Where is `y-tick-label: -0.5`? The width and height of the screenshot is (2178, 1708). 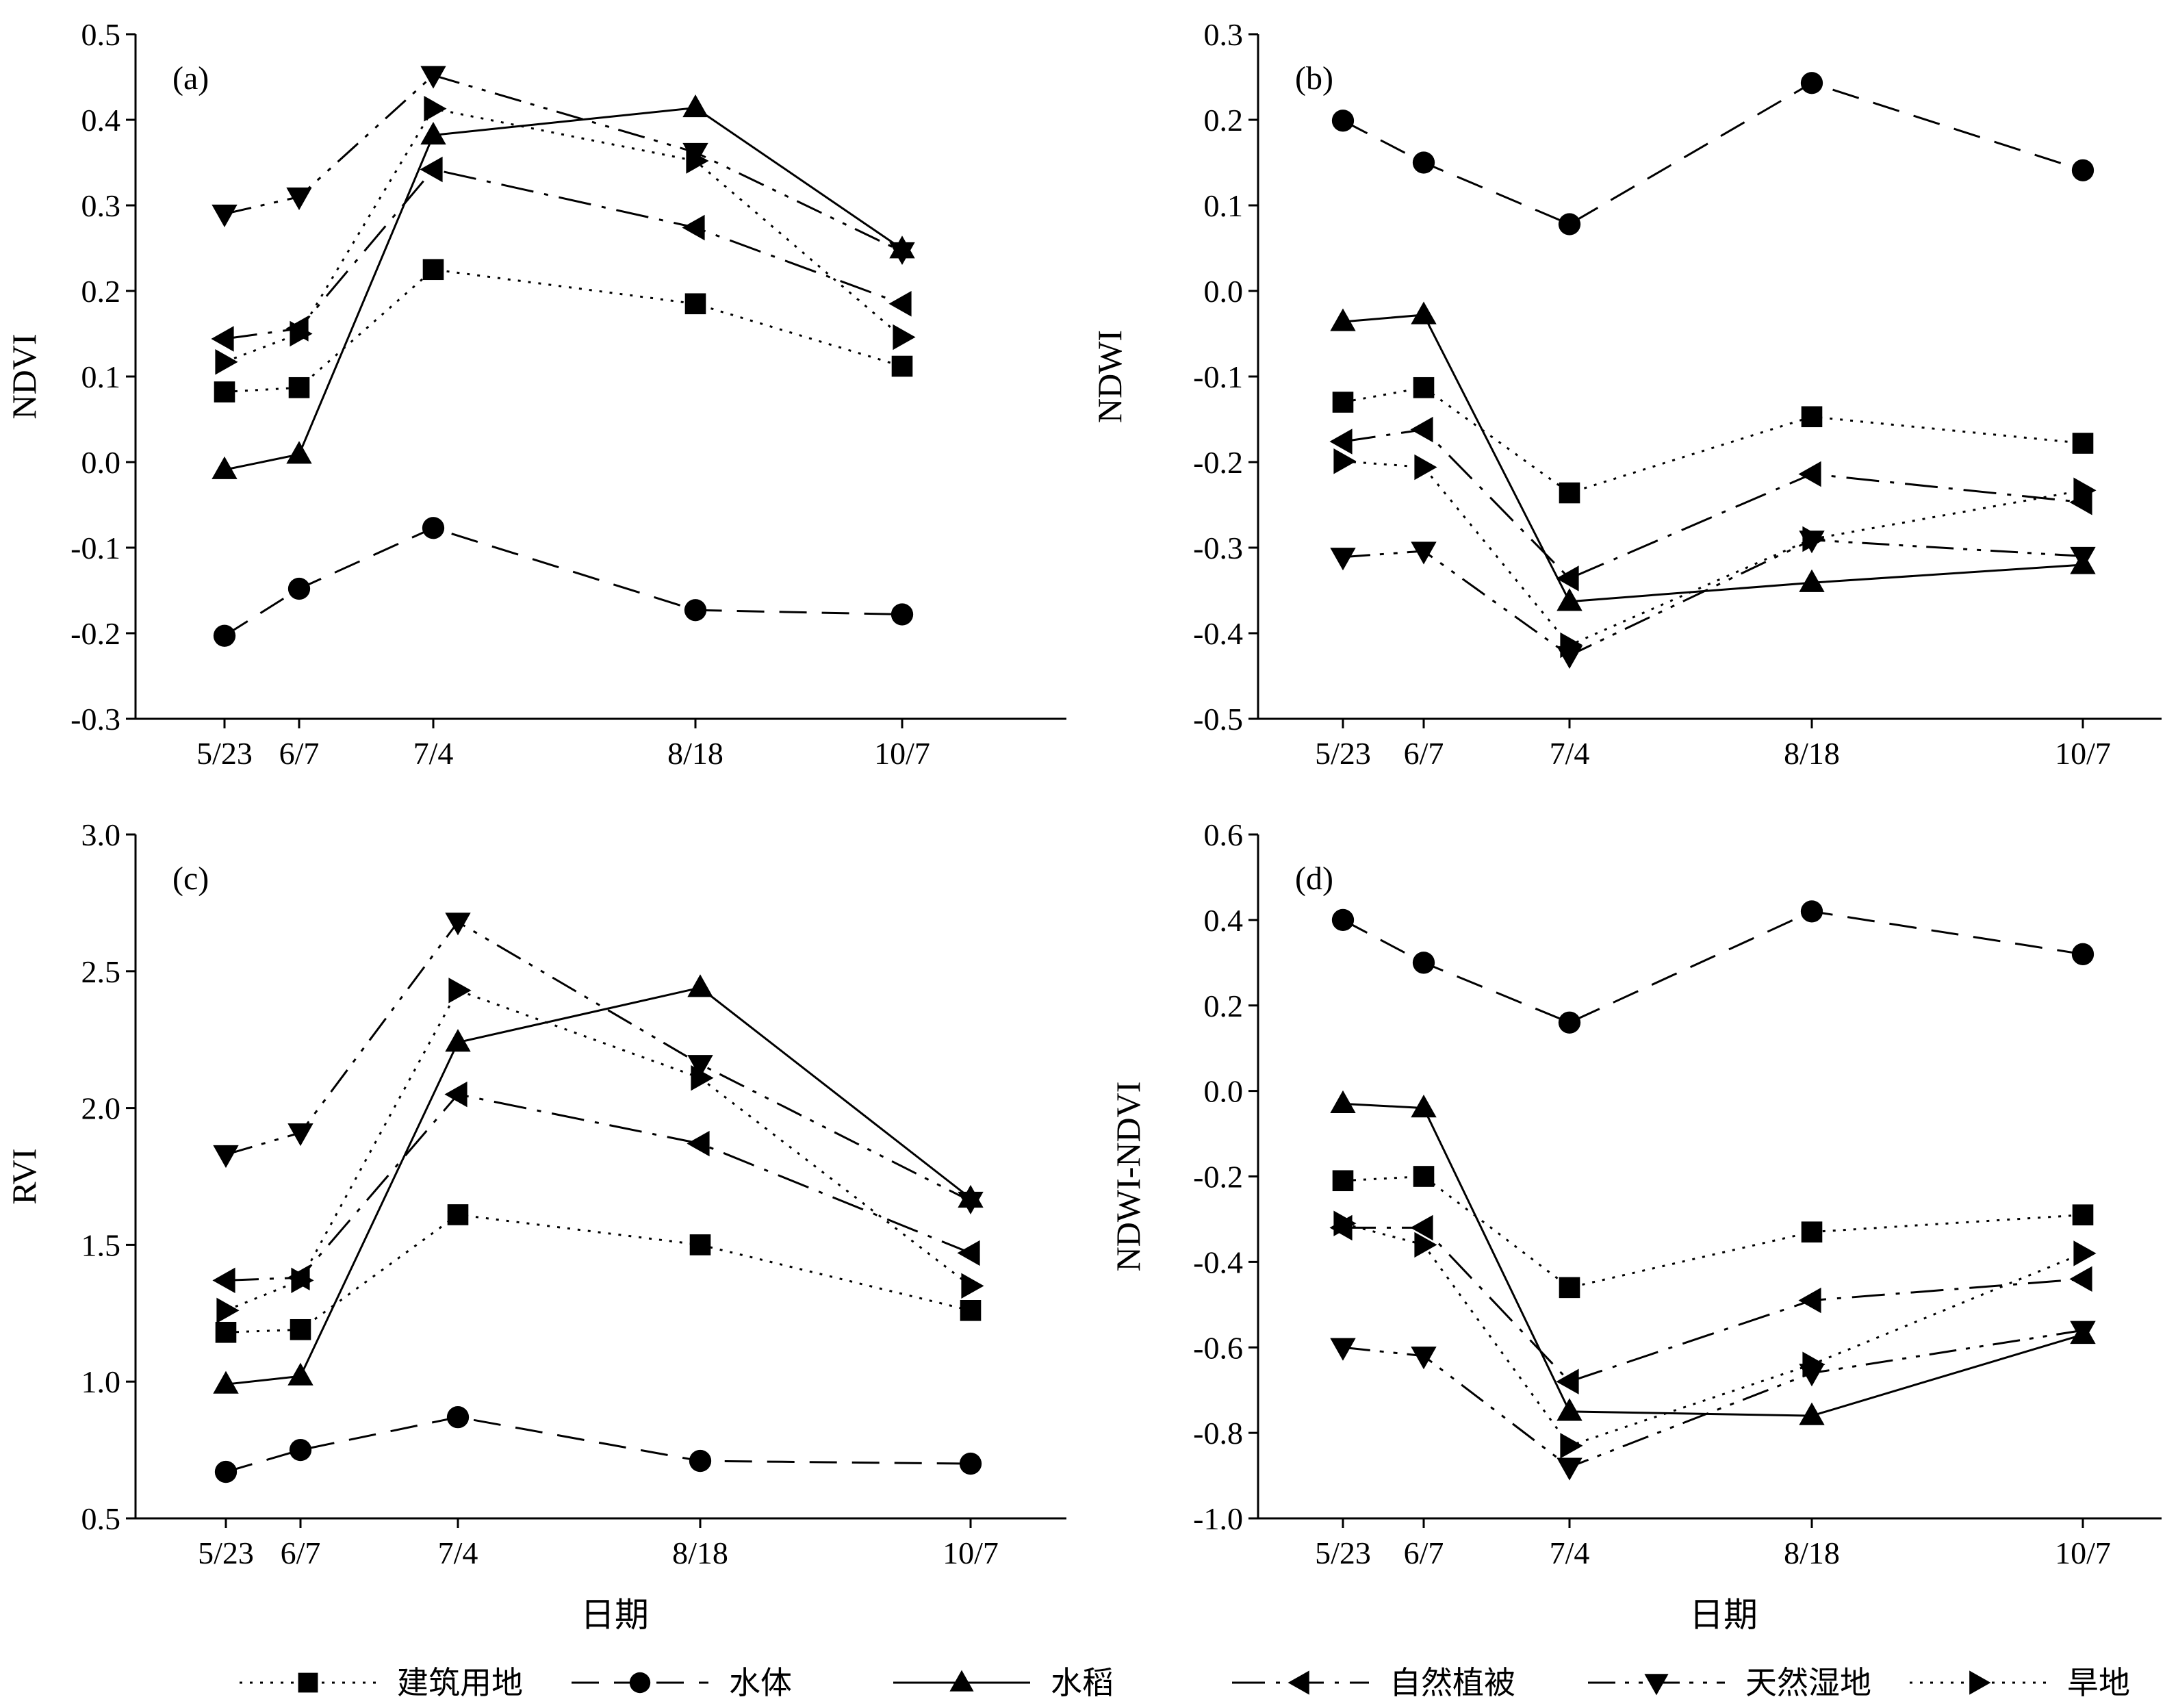 y-tick-label: -0.5 is located at coordinates (1218, 719).